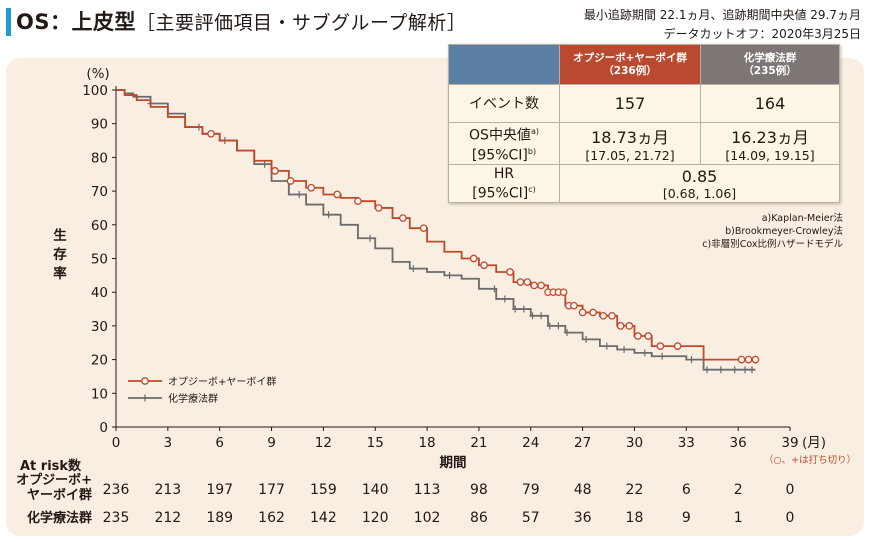  I want to click on hr-sup: c), so click(532, 189).